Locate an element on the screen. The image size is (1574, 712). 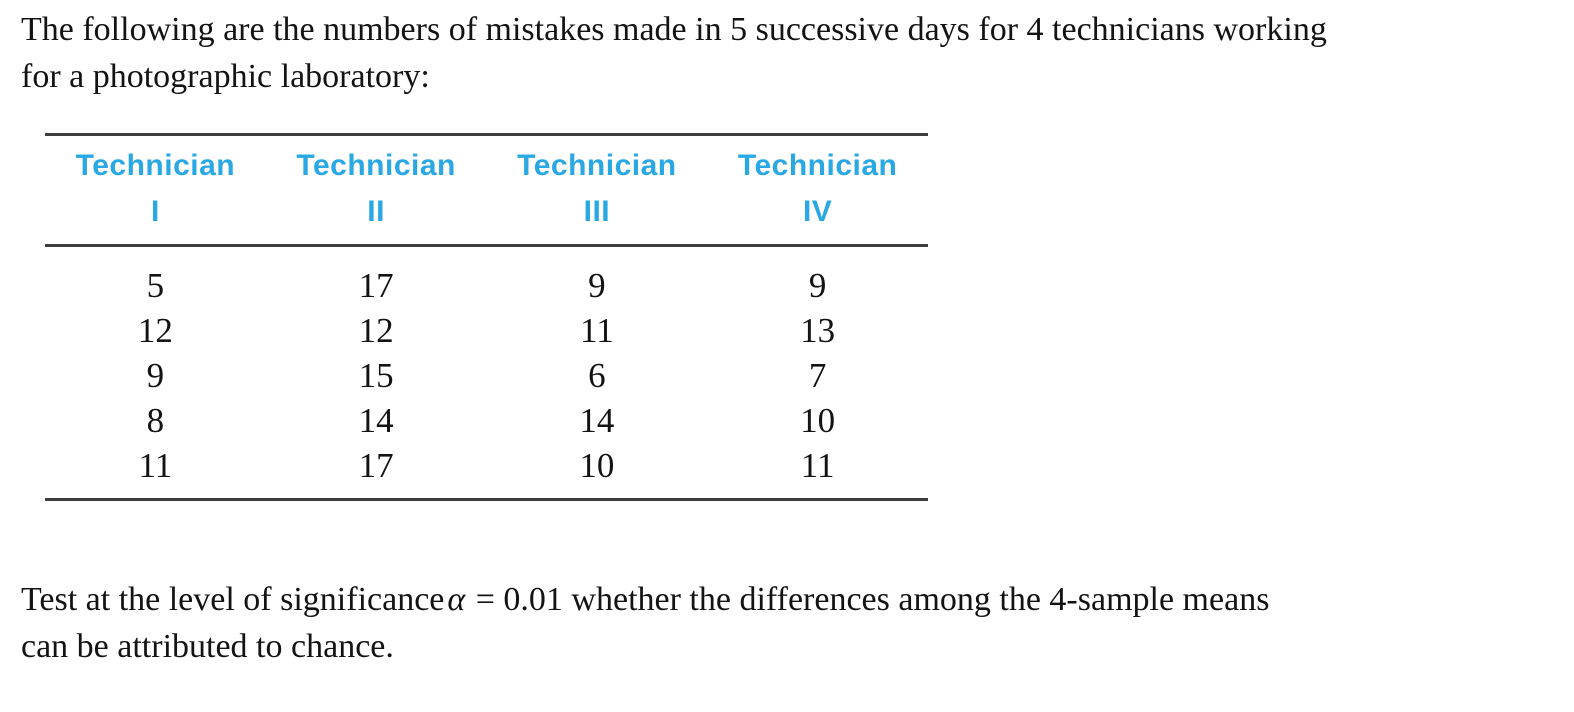
table-mid-rule is located at coordinates (486, 245).